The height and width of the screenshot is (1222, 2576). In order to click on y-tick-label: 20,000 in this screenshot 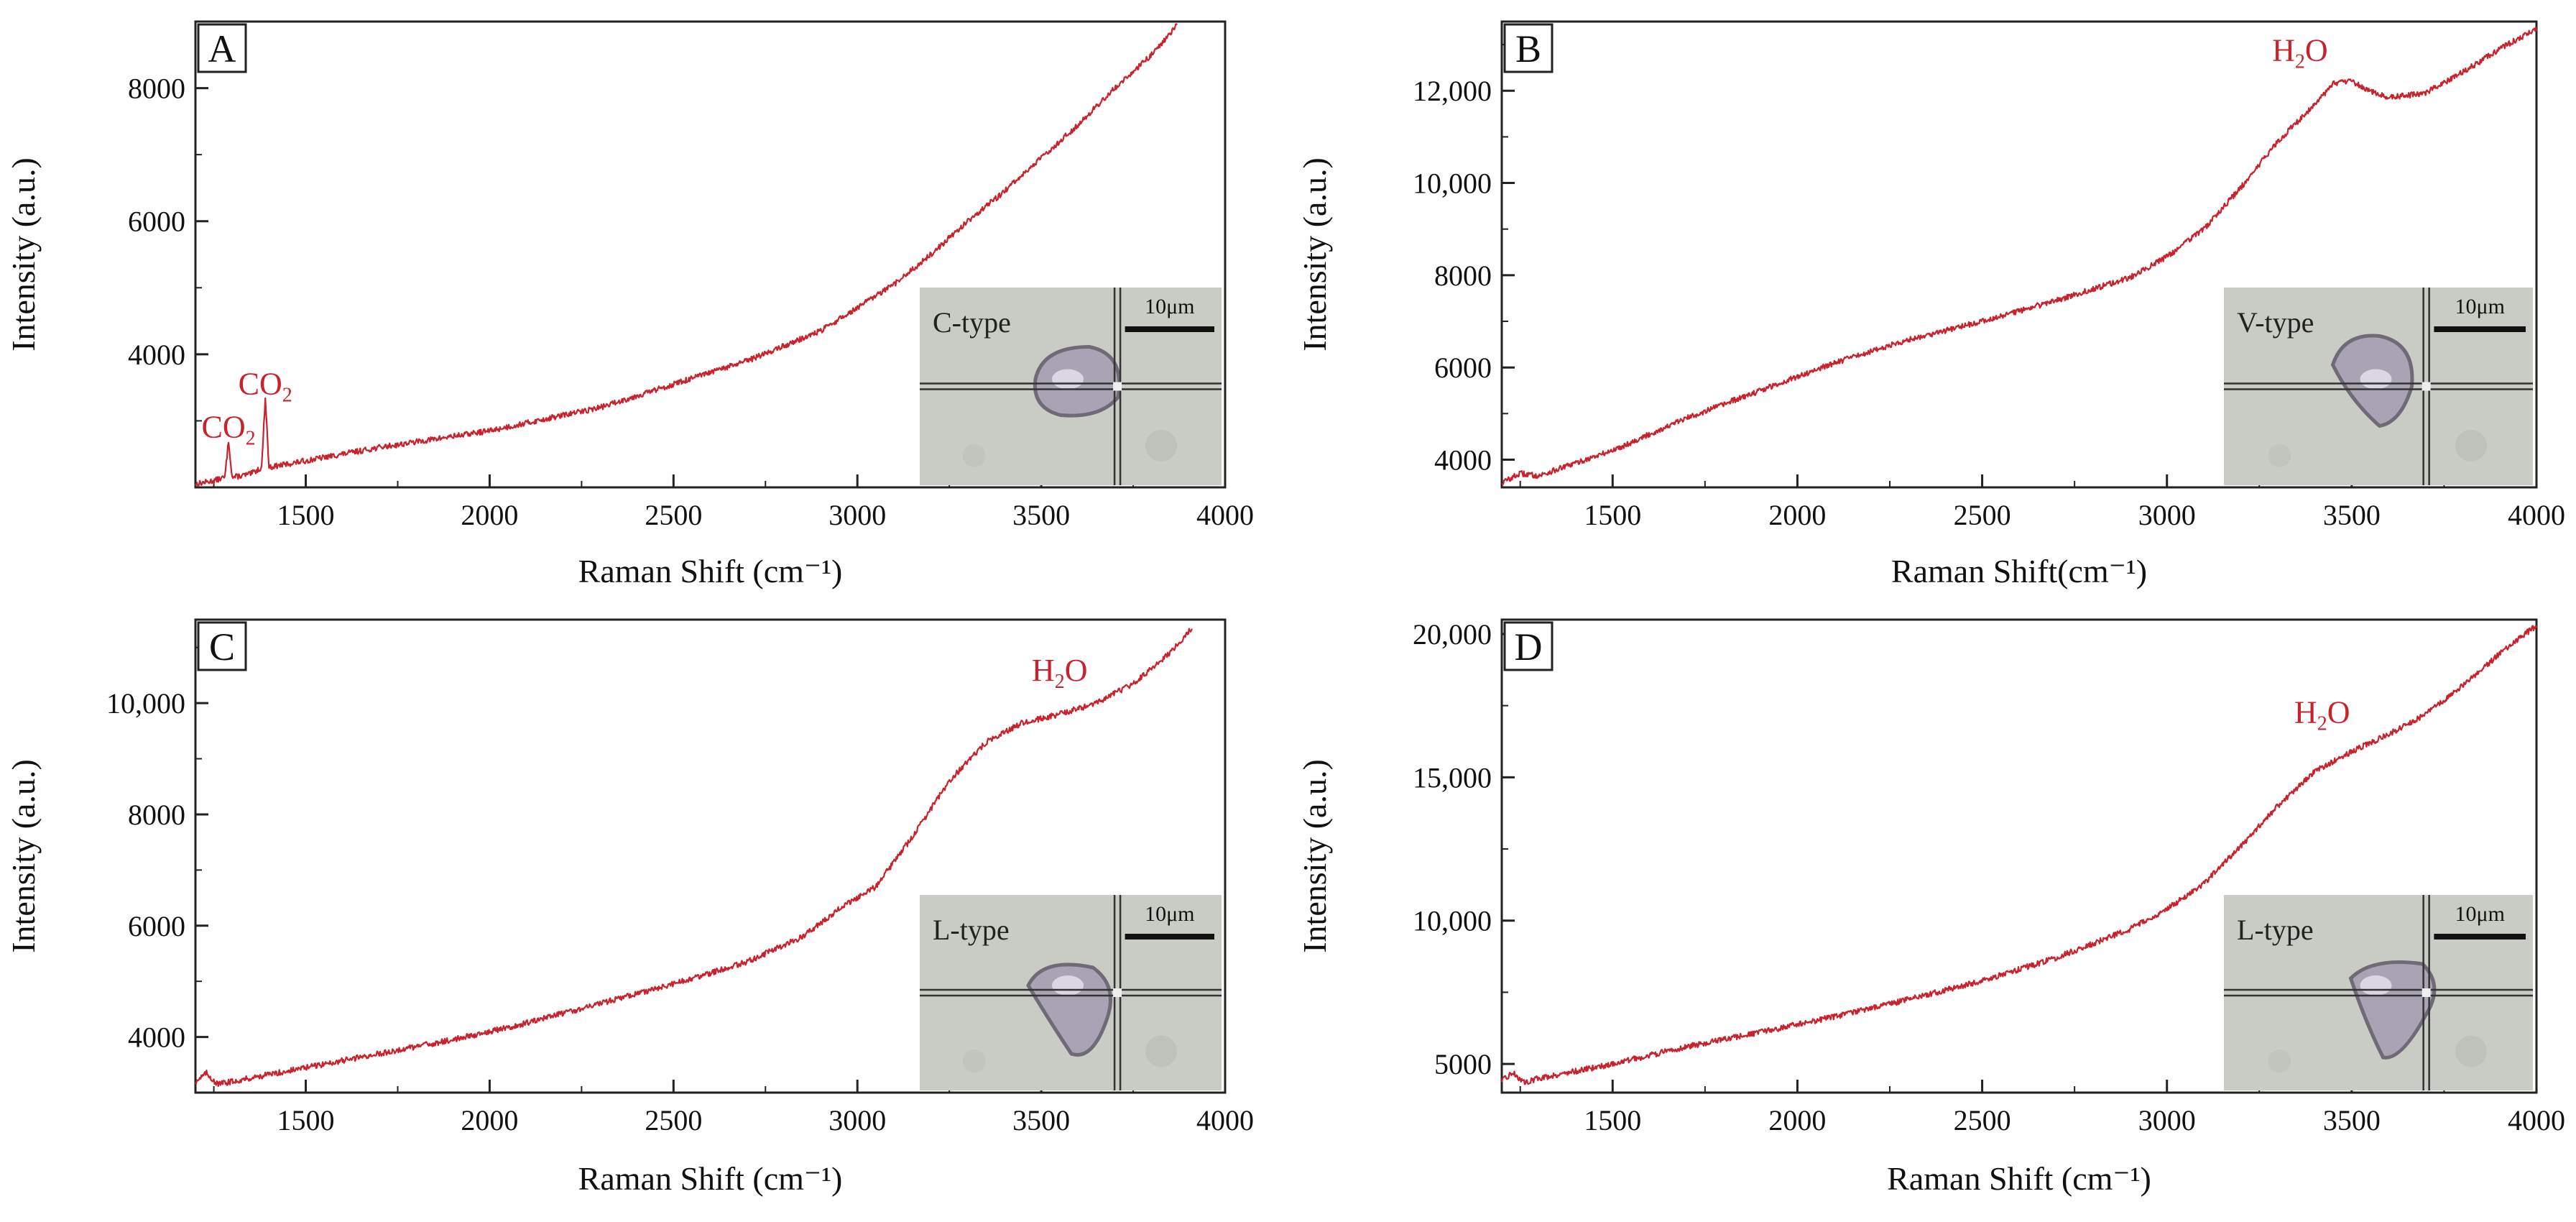, I will do `click(1452, 635)`.